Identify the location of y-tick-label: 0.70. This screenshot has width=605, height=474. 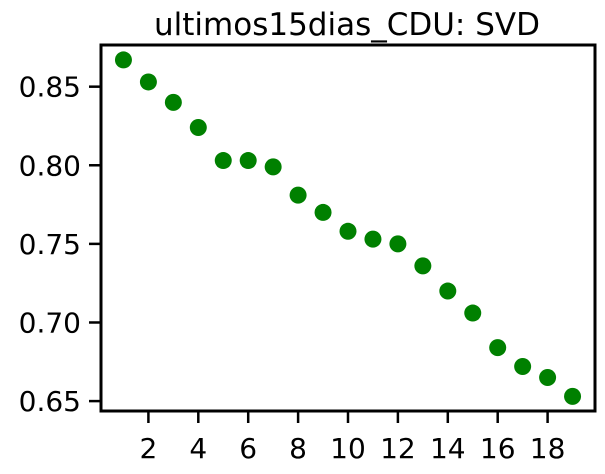
(50, 322).